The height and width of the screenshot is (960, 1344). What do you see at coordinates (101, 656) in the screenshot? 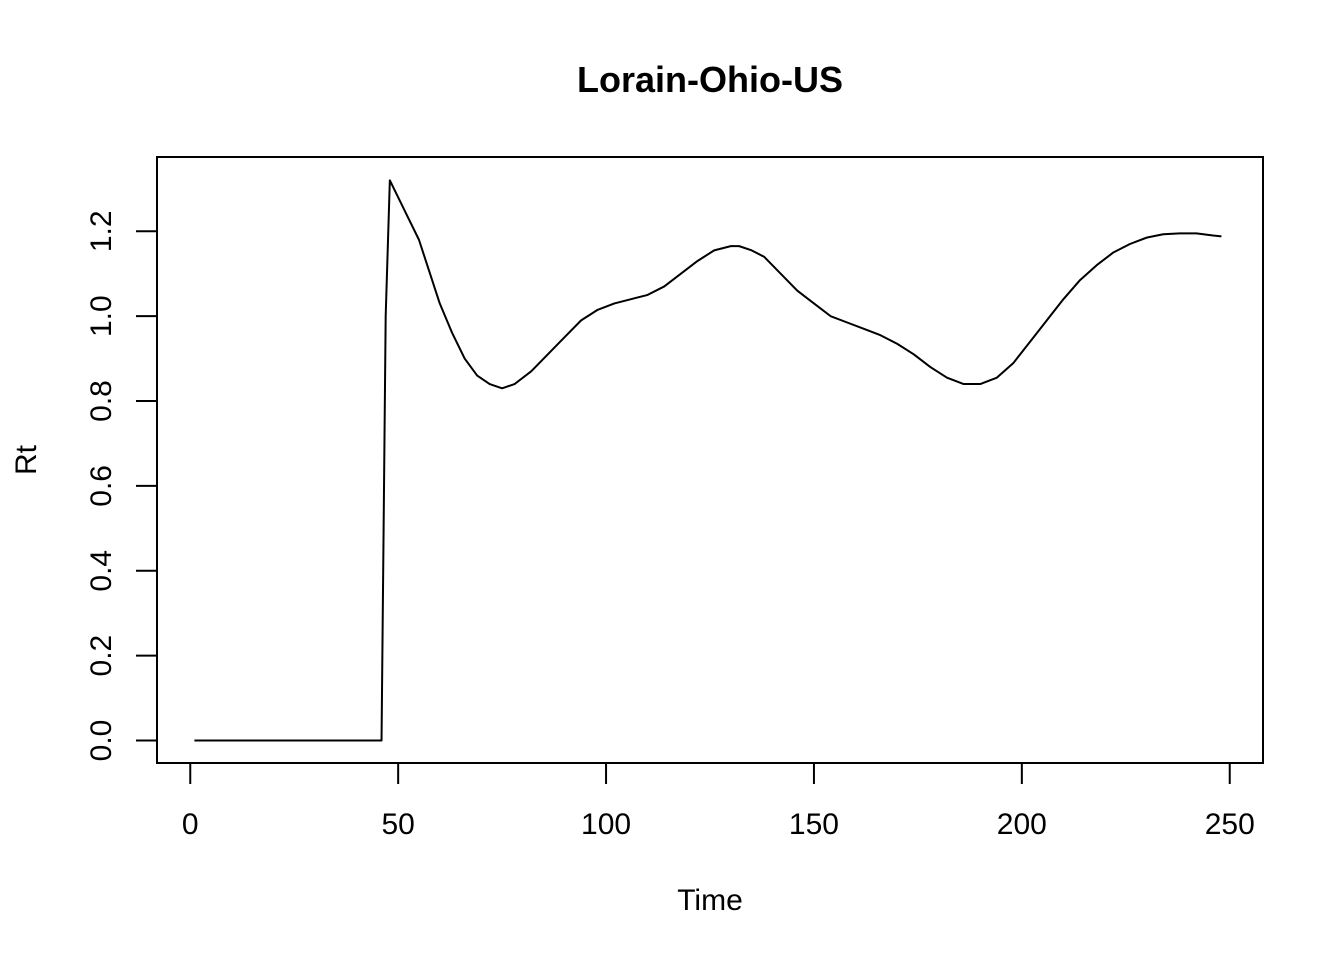
I see `y-tick-label: 0.2` at bounding box center [101, 656].